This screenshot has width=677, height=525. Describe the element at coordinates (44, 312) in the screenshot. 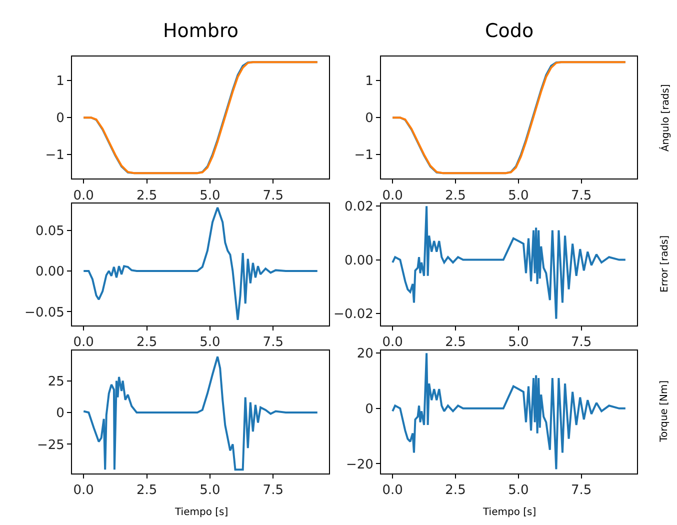

I see `y-tick-label: −0.05` at that location.